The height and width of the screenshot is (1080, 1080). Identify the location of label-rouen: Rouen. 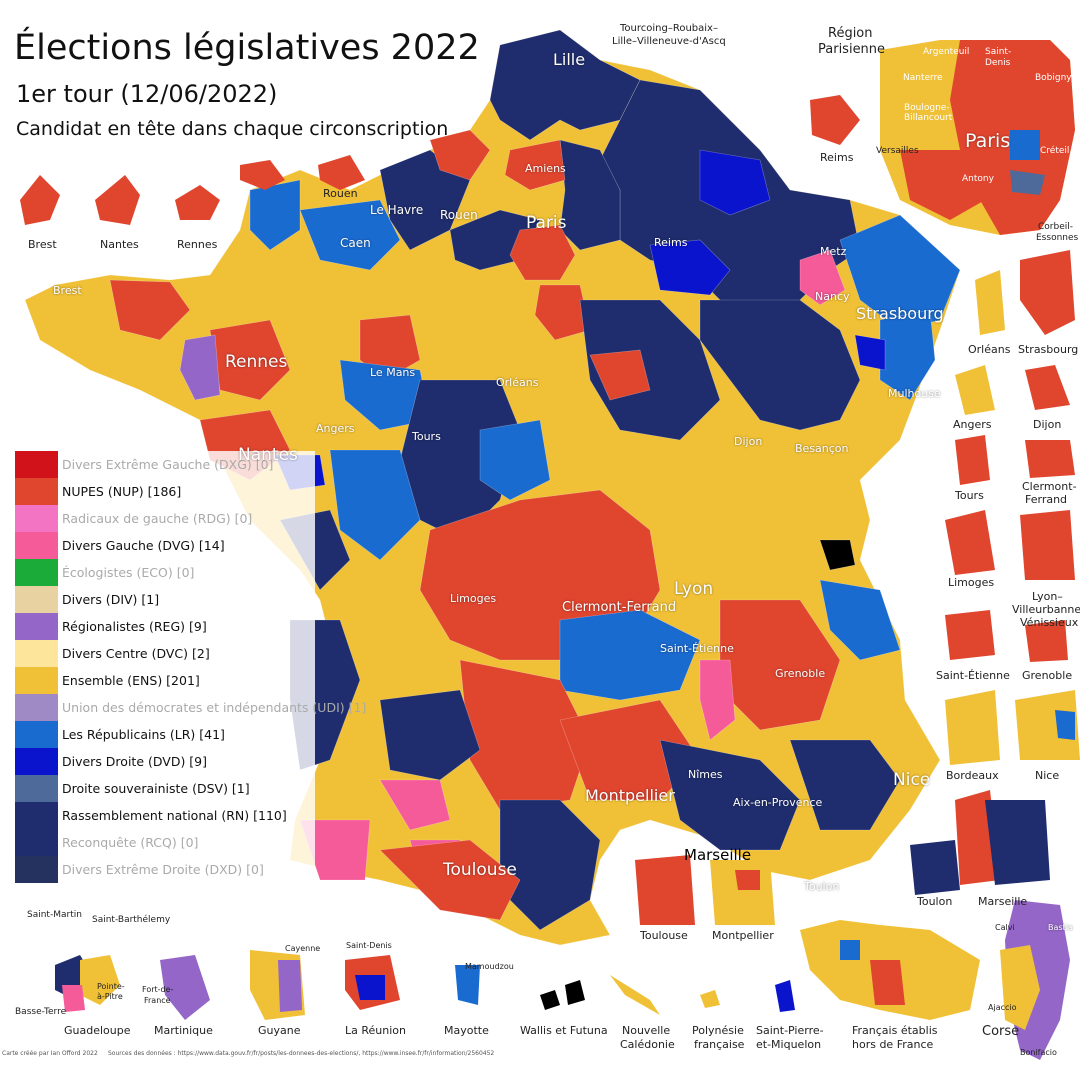
(459, 215).